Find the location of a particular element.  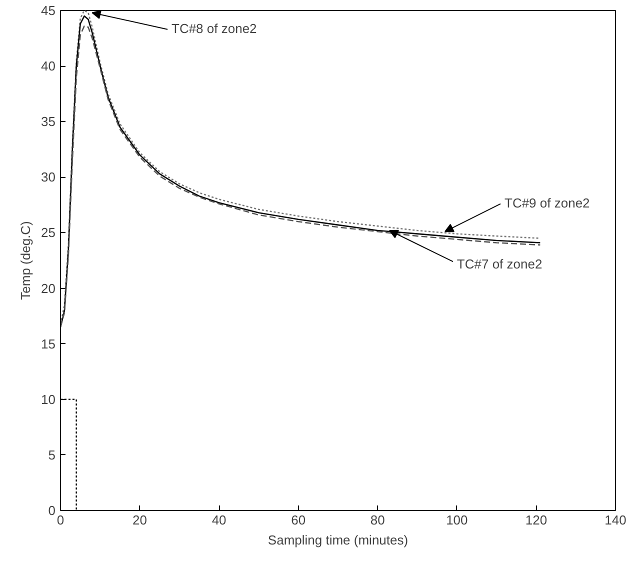

y-tick-label: 25 is located at coordinates (48, 232).